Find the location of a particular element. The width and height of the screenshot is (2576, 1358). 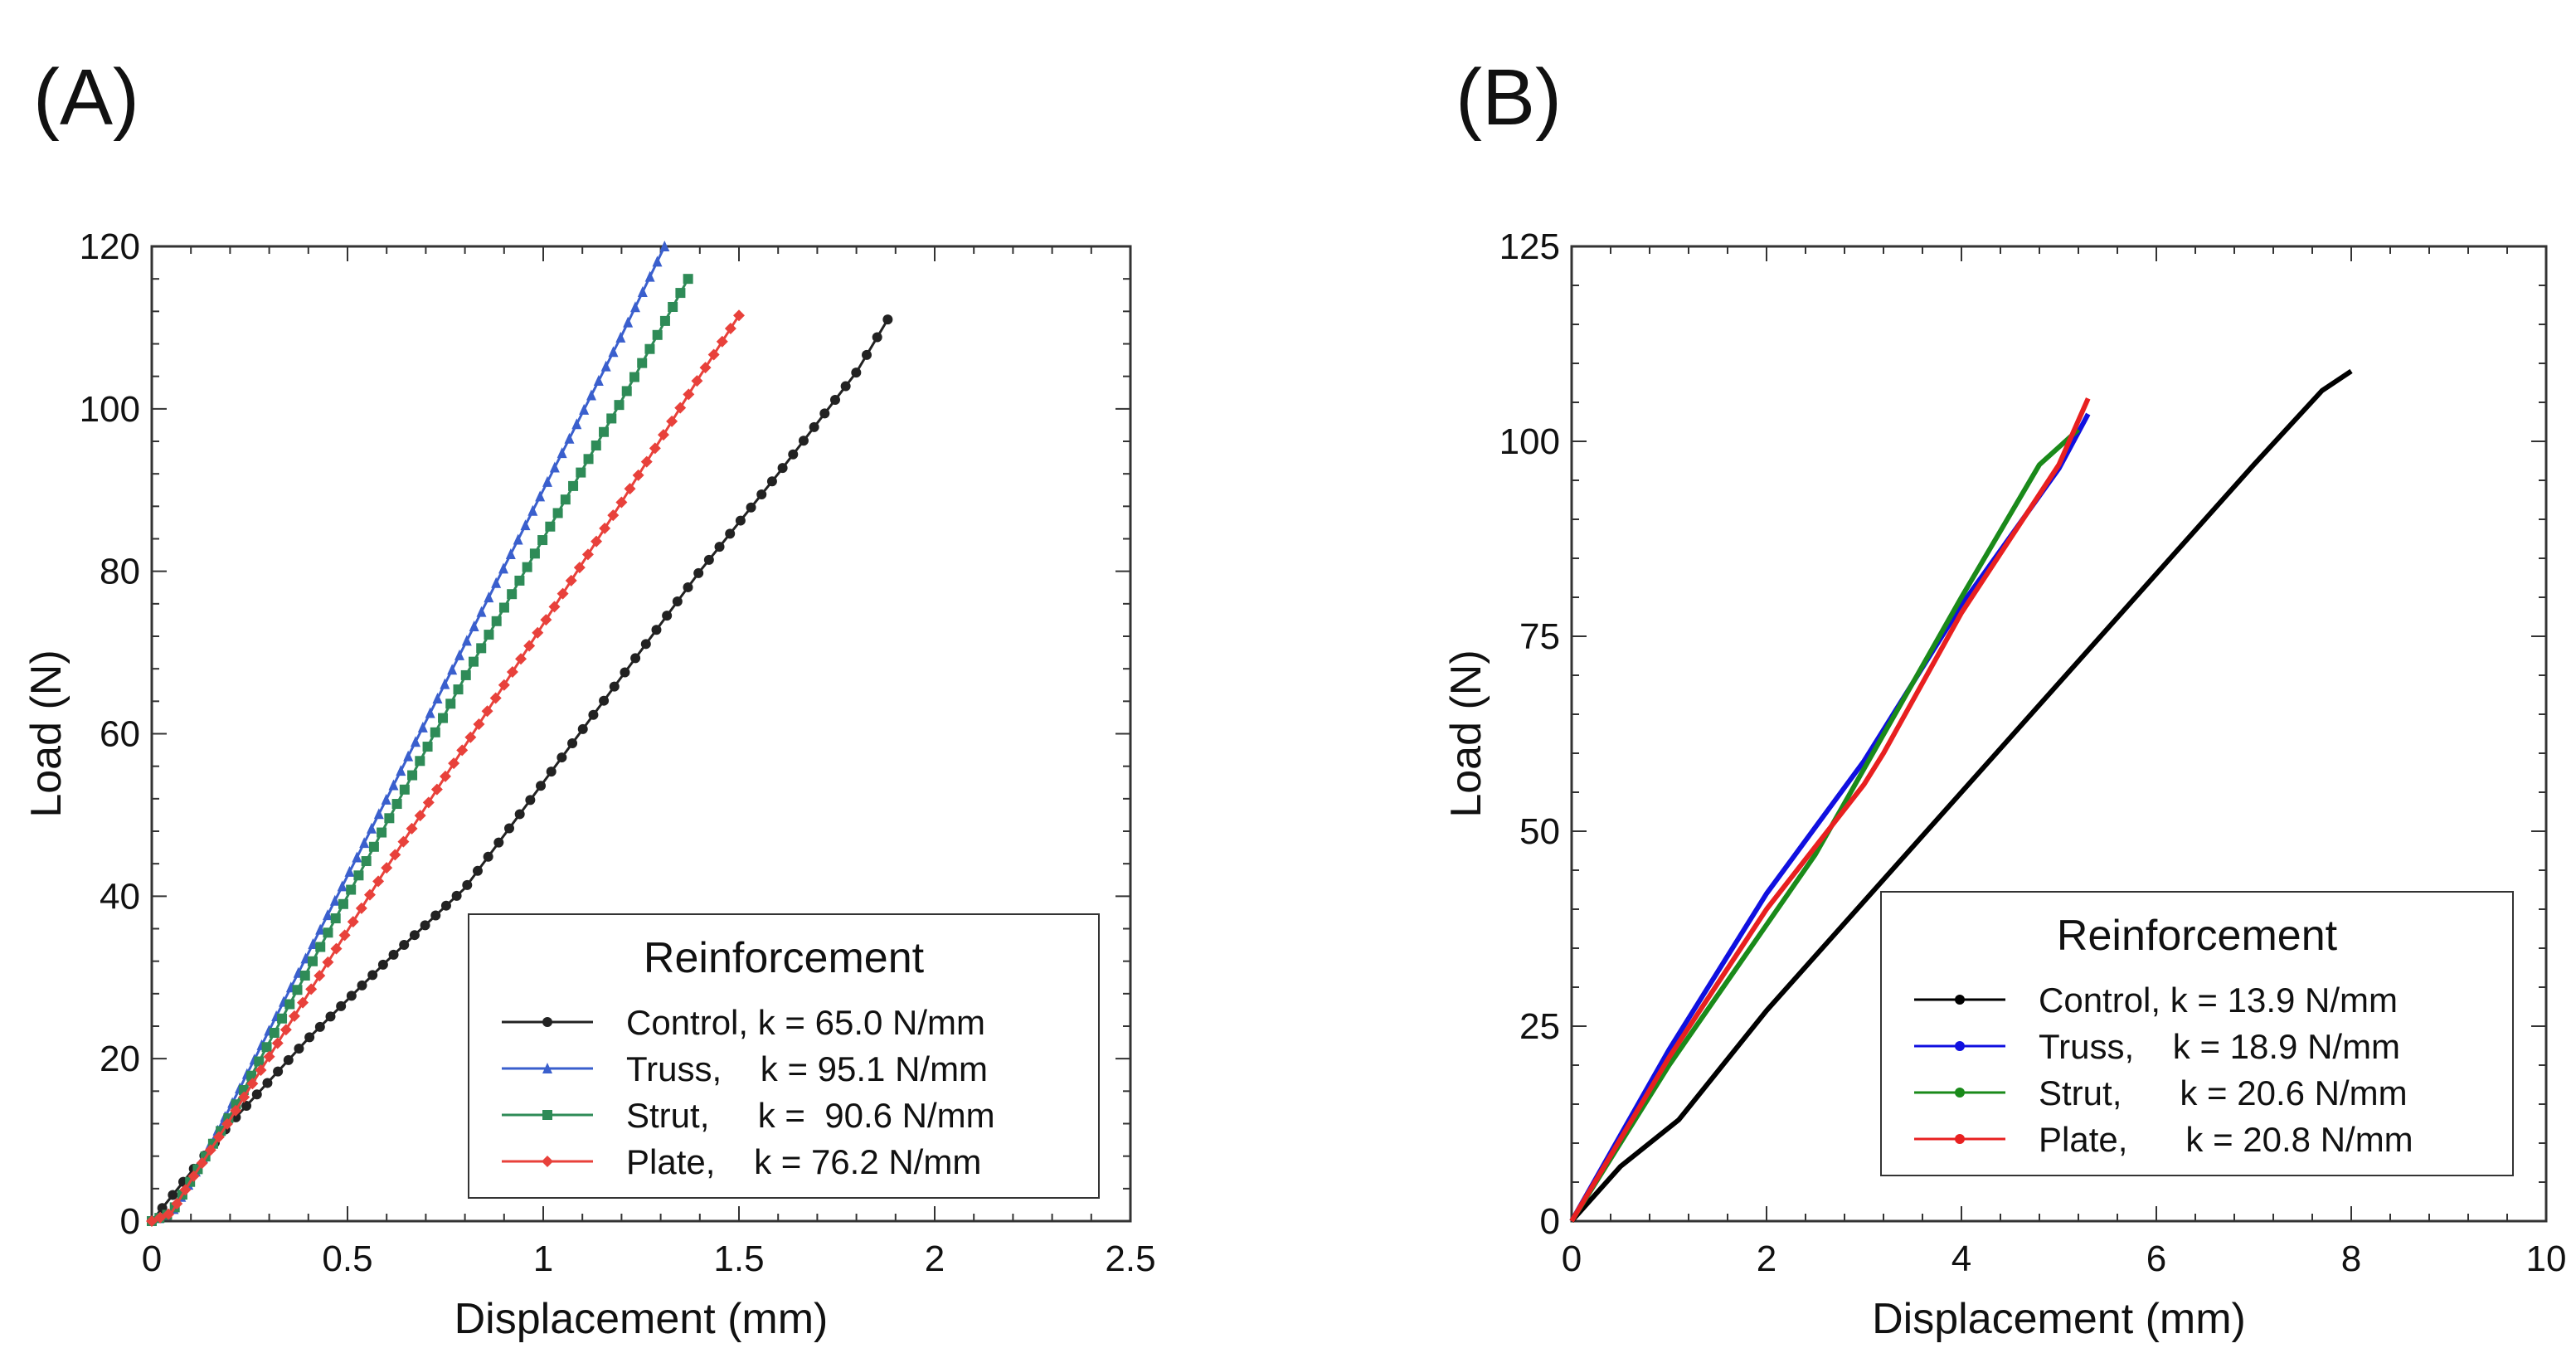

series-plate is located at coordinates (1830, 810).